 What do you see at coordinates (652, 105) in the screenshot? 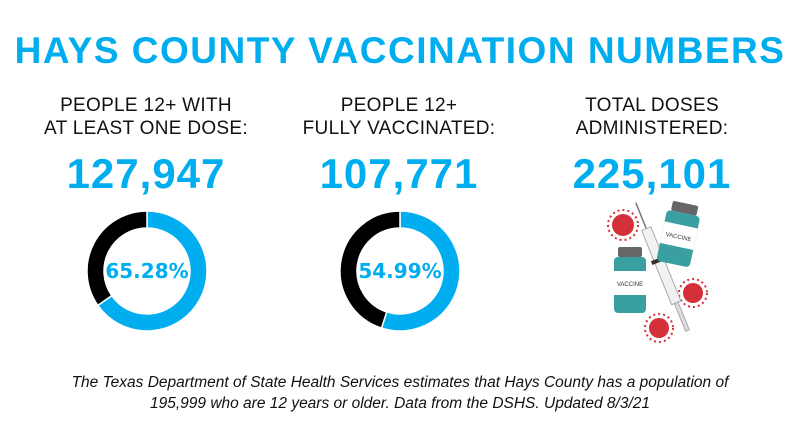
I see `stat-label-line: TOTAL DOSES` at bounding box center [652, 105].